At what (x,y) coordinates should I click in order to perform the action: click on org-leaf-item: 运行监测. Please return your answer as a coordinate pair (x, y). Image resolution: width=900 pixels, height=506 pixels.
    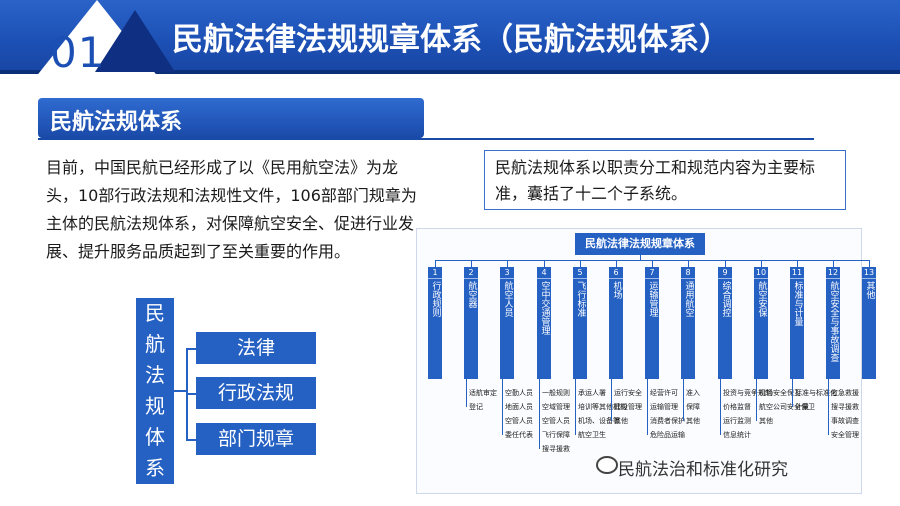
    Looking at the image, I should click on (737, 421).